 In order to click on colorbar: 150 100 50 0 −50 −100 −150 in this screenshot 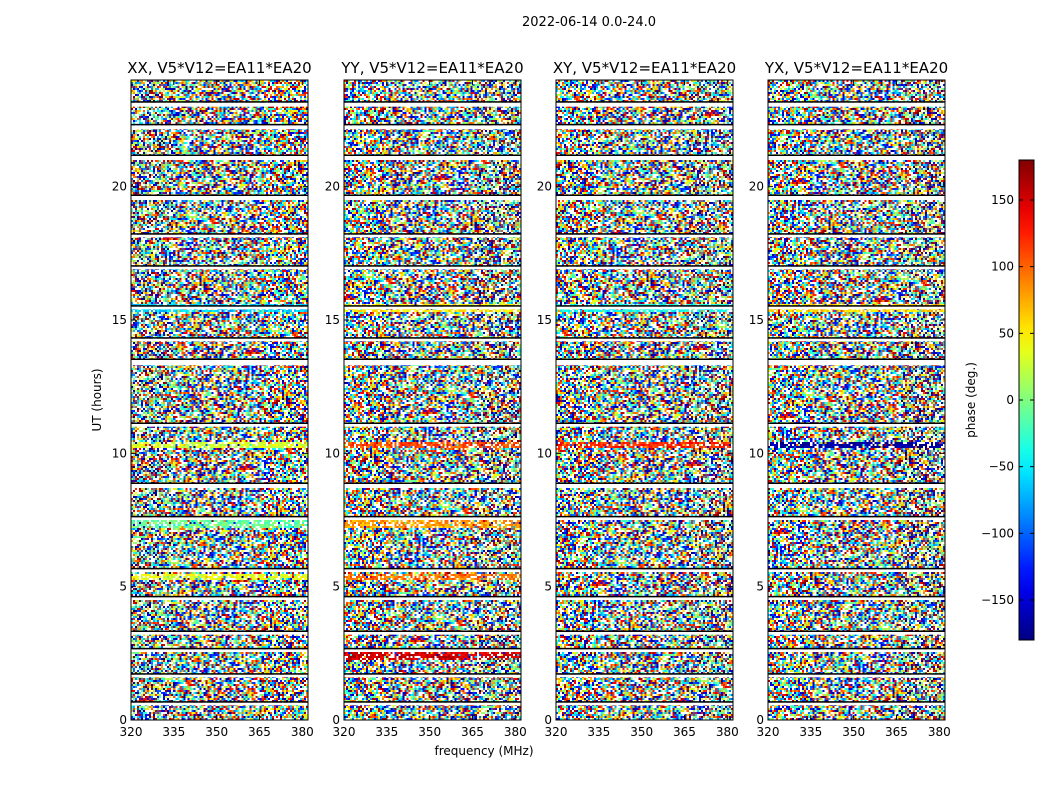, I will do `click(1008, 400)`.